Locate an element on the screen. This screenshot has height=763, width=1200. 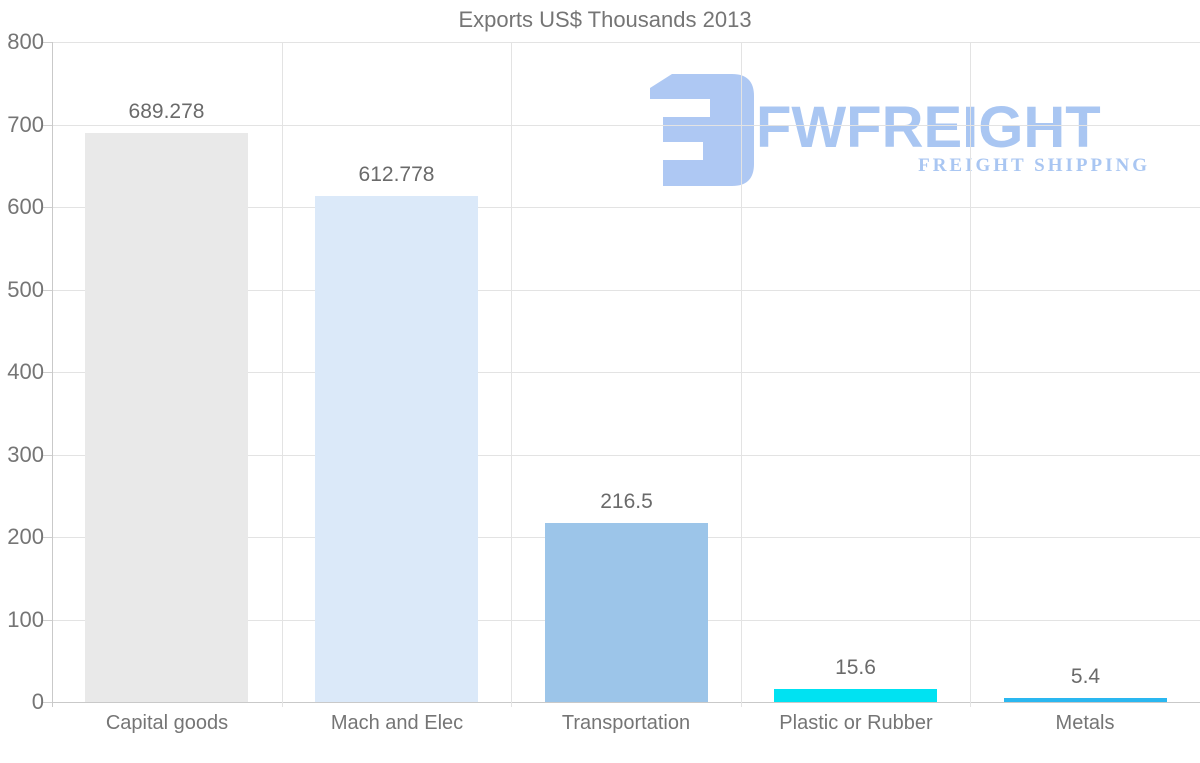
ytick-label-400: 400 is located at coordinates (25, 371).